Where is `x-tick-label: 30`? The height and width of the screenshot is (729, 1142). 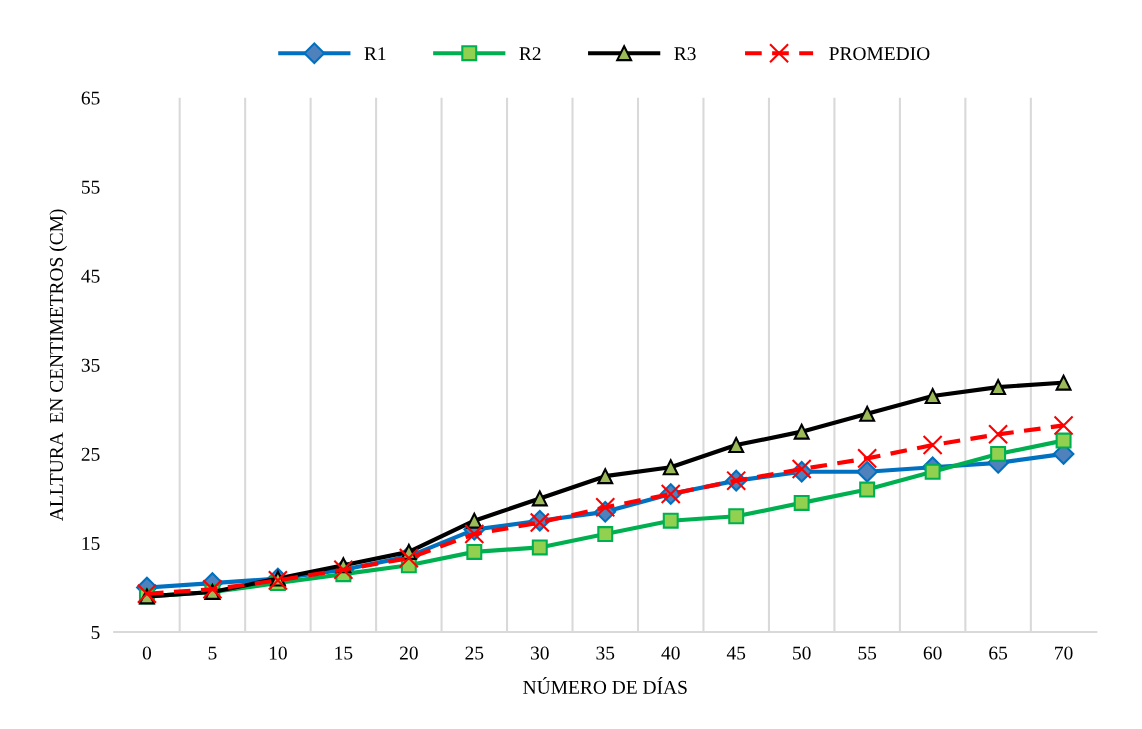 x-tick-label: 30 is located at coordinates (539, 653).